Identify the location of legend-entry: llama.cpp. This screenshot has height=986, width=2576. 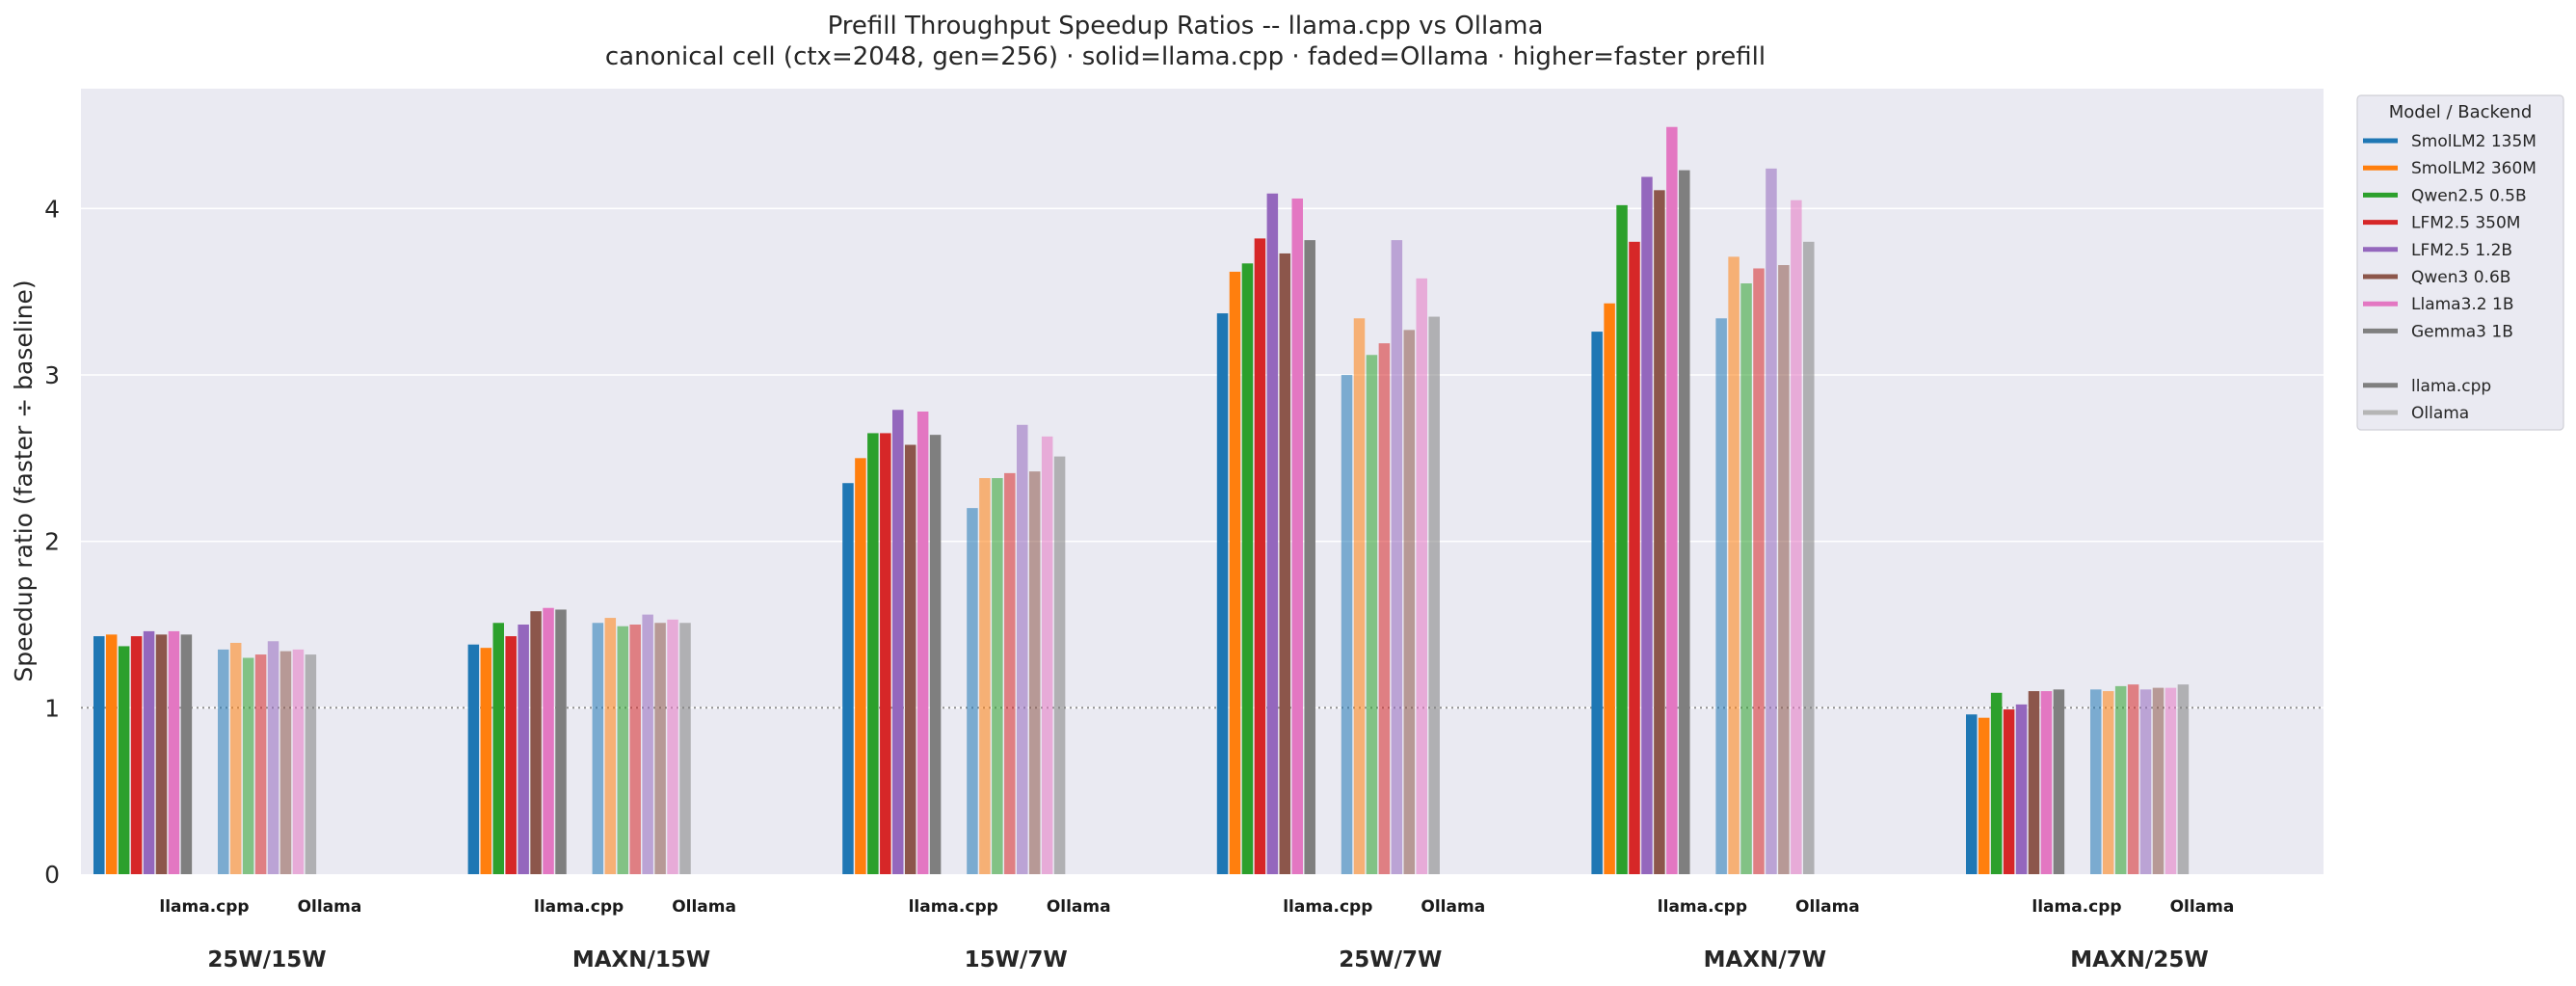
(2451, 386).